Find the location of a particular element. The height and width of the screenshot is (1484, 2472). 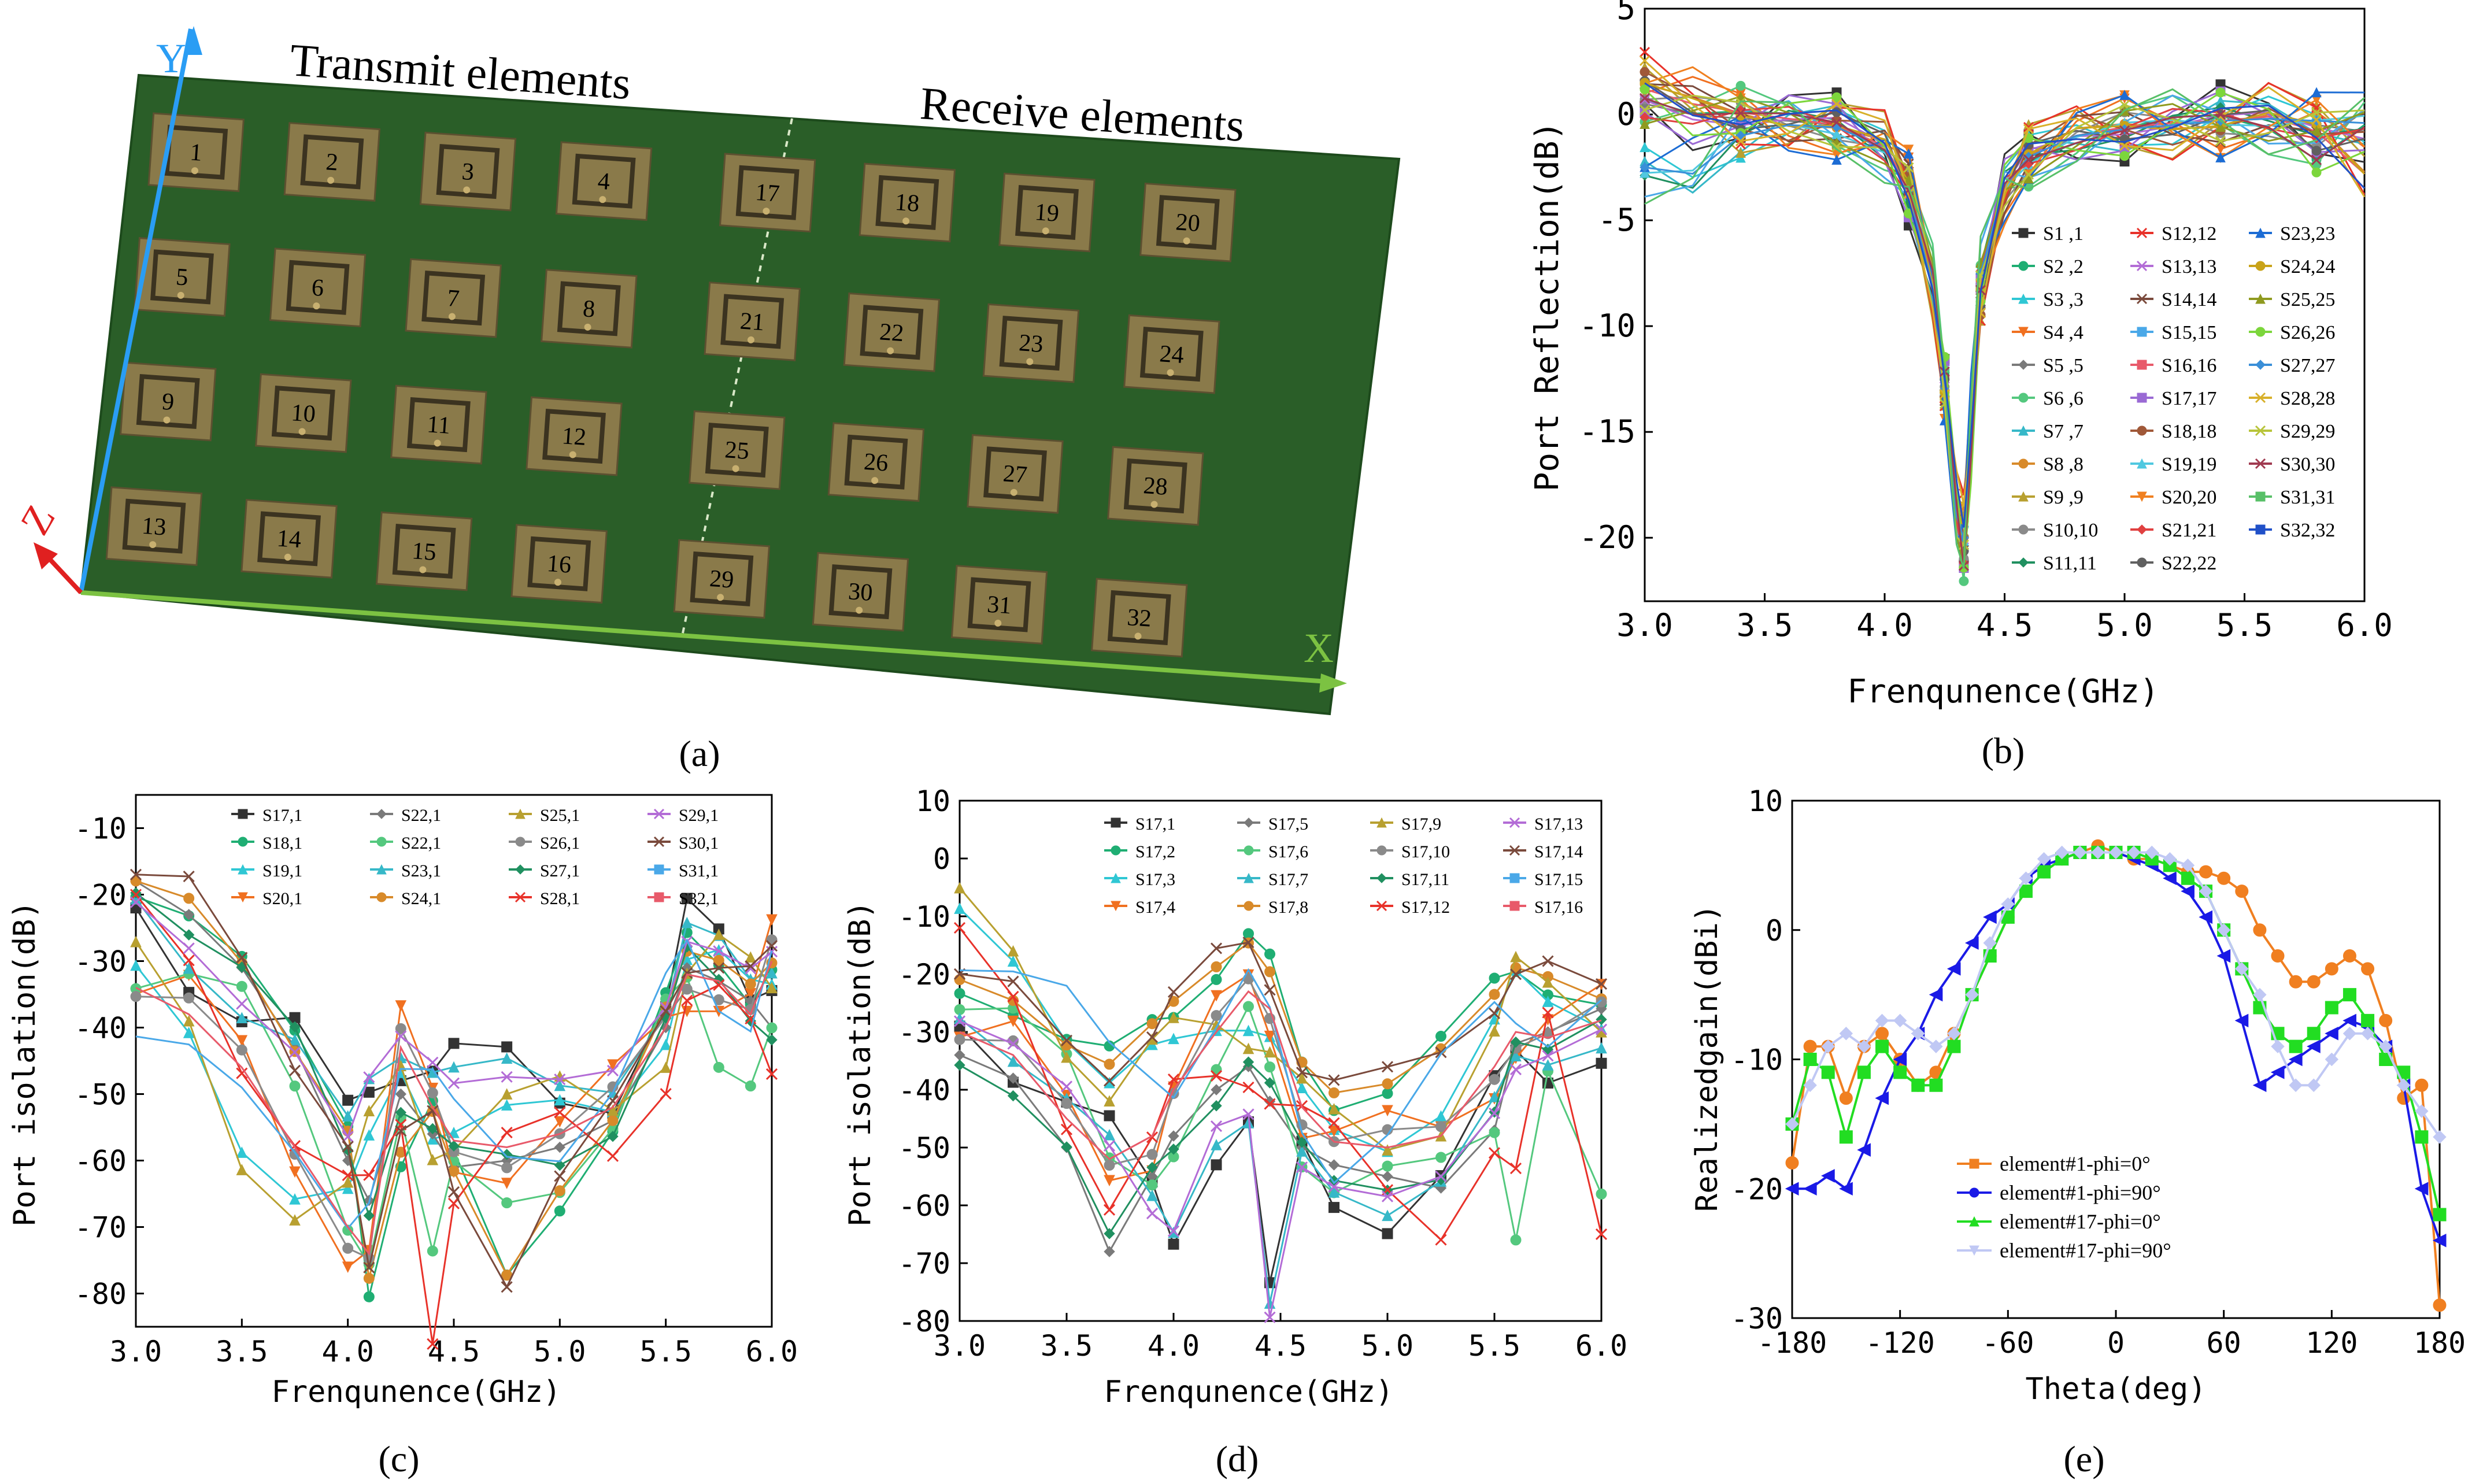

element-number: 21 is located at coordinates (752, 322).